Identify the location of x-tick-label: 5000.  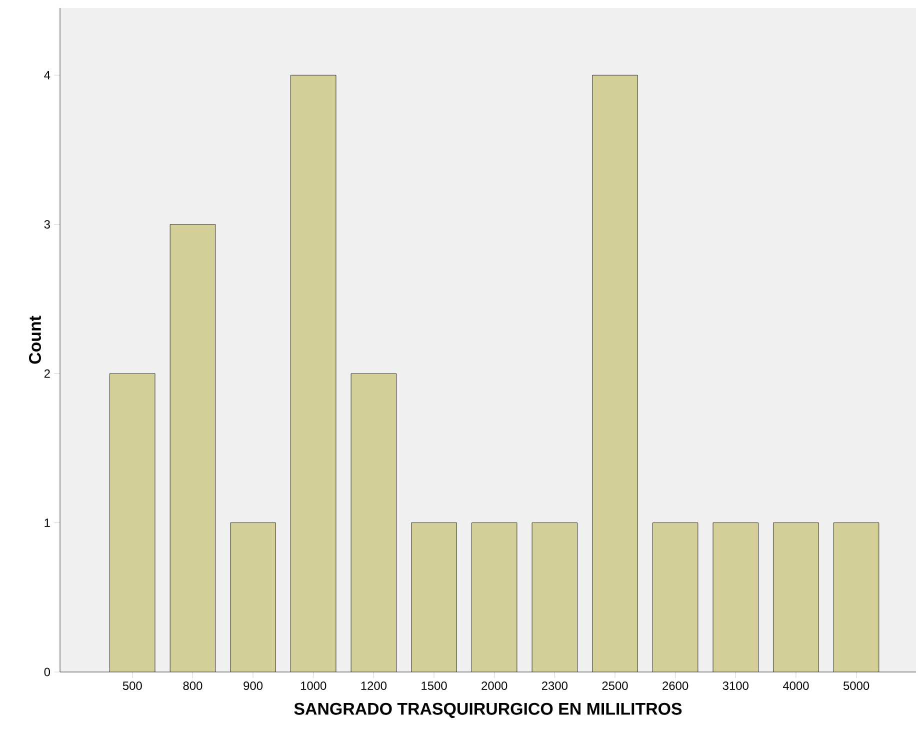
(856, 686).